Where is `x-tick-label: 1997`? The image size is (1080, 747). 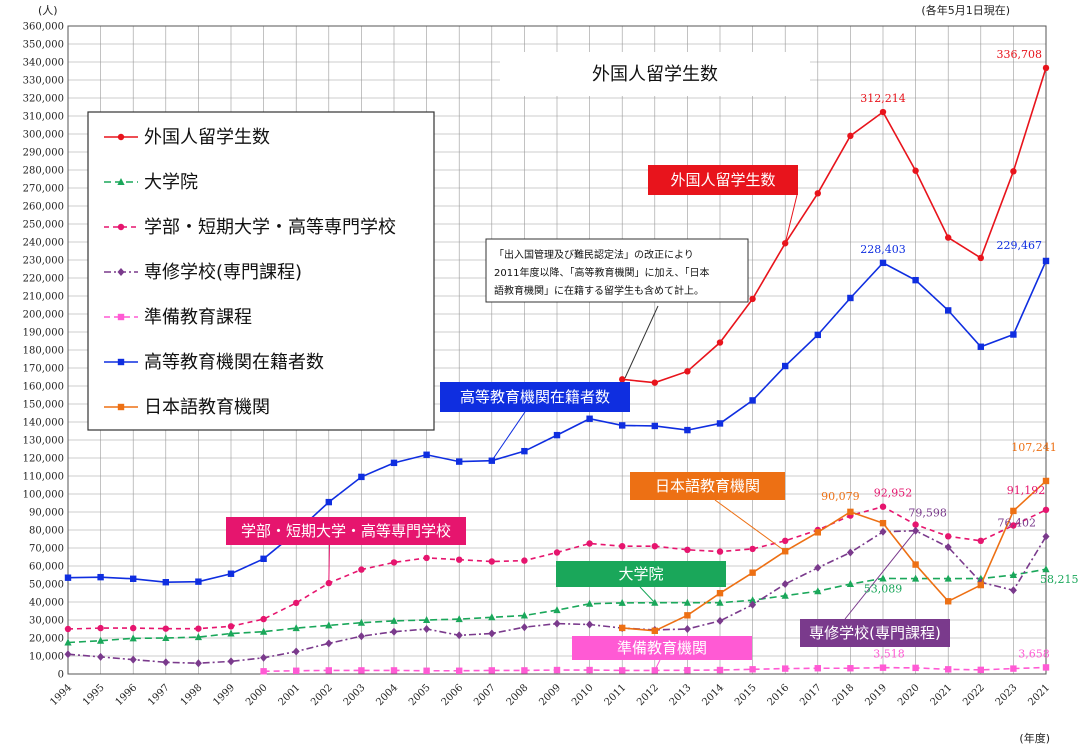
x-tick-label: 1997 is located at coordinates (159, 695).